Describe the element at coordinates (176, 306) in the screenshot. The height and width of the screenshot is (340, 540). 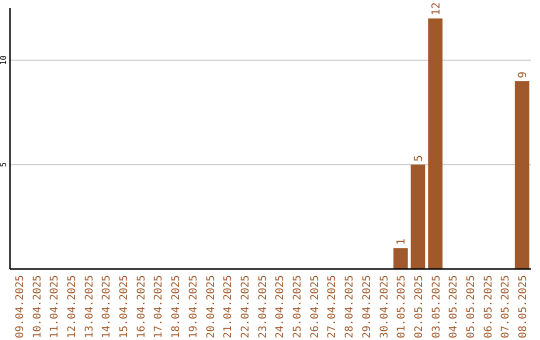
I see `x-tick-label: 18.04.2025` at that location.